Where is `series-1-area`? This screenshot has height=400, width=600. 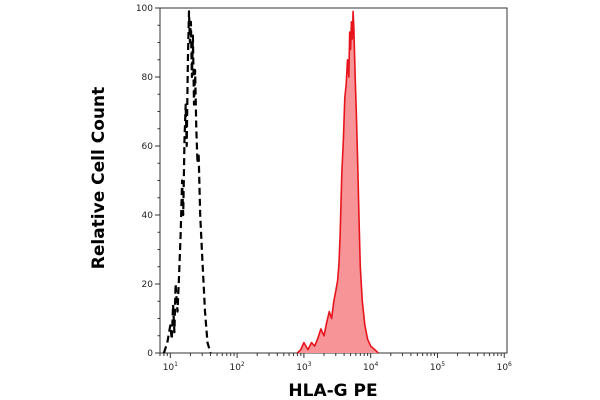
series-1-area is located at coordinates (338, 182).